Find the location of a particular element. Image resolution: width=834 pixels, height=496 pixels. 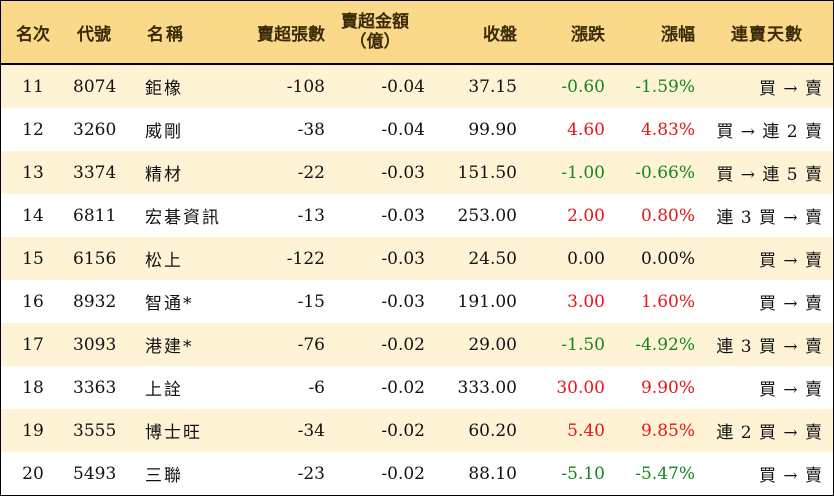

header-code: 代號 is located at coordinates (94, 34).